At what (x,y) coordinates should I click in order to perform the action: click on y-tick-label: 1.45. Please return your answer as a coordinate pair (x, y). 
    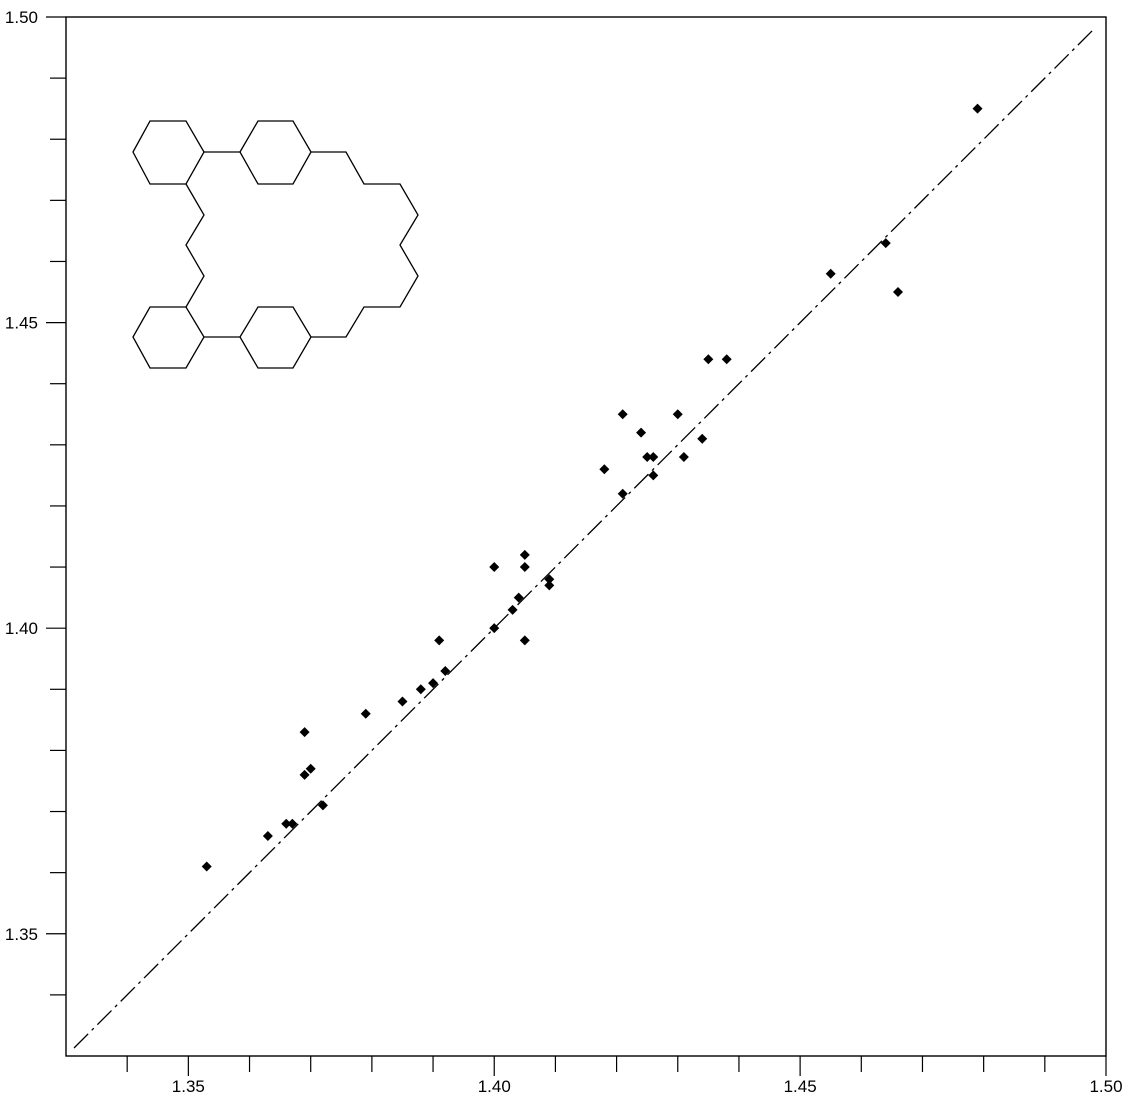
    Looking at the image, I should click on (21, 323).